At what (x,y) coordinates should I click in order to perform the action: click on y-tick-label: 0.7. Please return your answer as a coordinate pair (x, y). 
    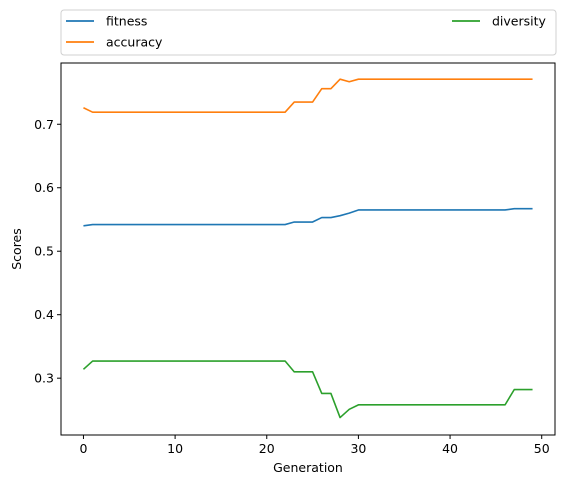
    Looking at the image, I should click on (44, 124).